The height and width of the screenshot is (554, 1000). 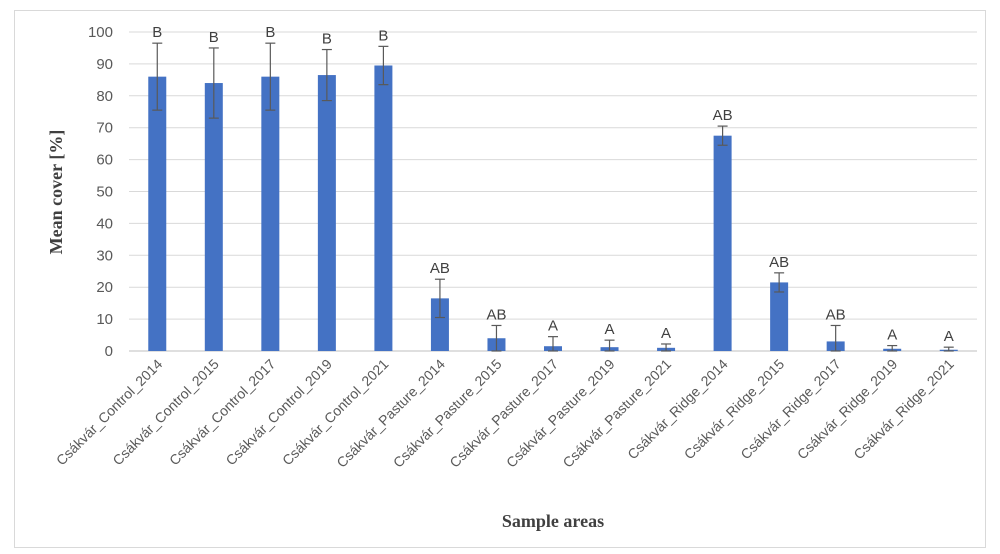 What do you see at coordinates (104, 223) in the screenshot?
I see `y-tick-label: 40` at bounding box center [104, 223].